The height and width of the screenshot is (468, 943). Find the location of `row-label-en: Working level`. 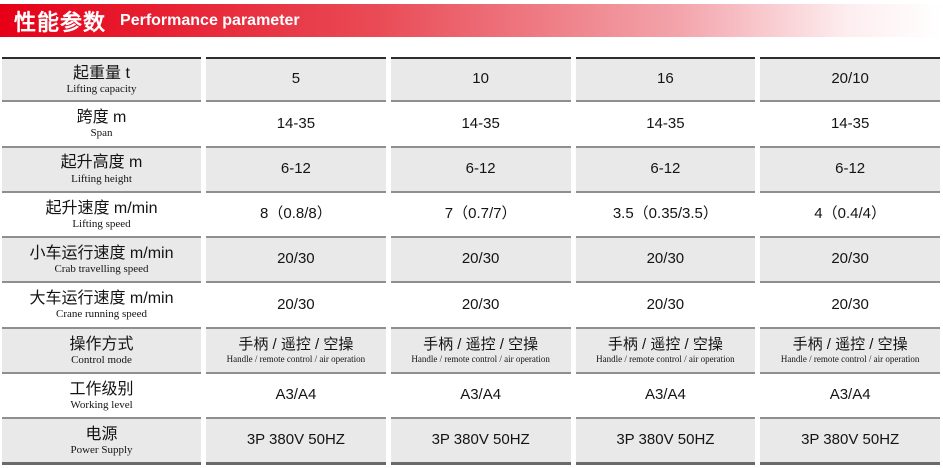

row-label-en: Working level is located at coordinates (101, 405).